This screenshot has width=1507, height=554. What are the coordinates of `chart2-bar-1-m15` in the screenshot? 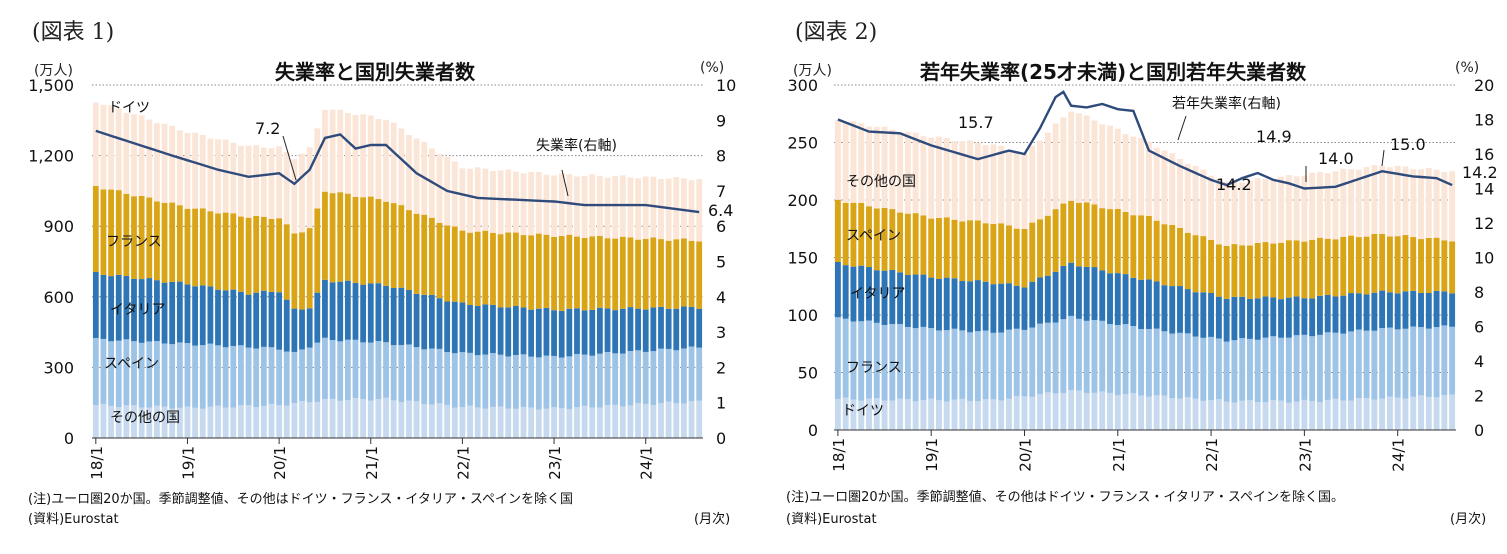 It's located at (954, 414).